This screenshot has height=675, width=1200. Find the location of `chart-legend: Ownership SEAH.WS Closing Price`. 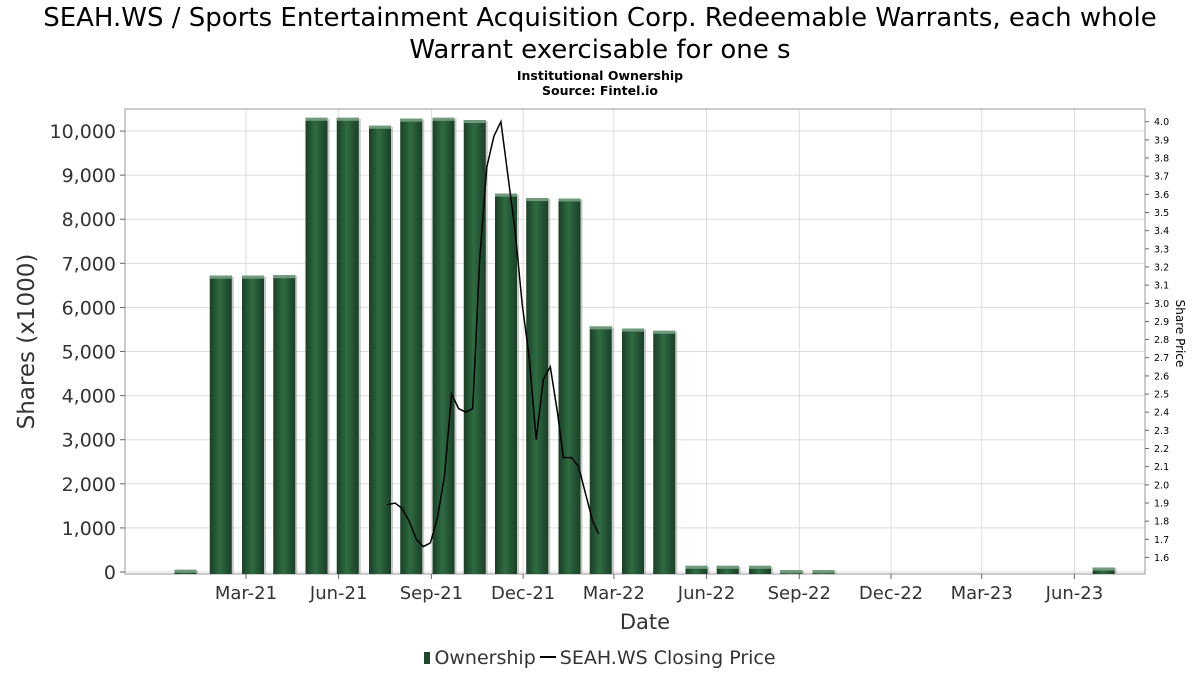

chart-legend: Ownership SEAH.WS Closing Price is located at coordinates (600, 658).